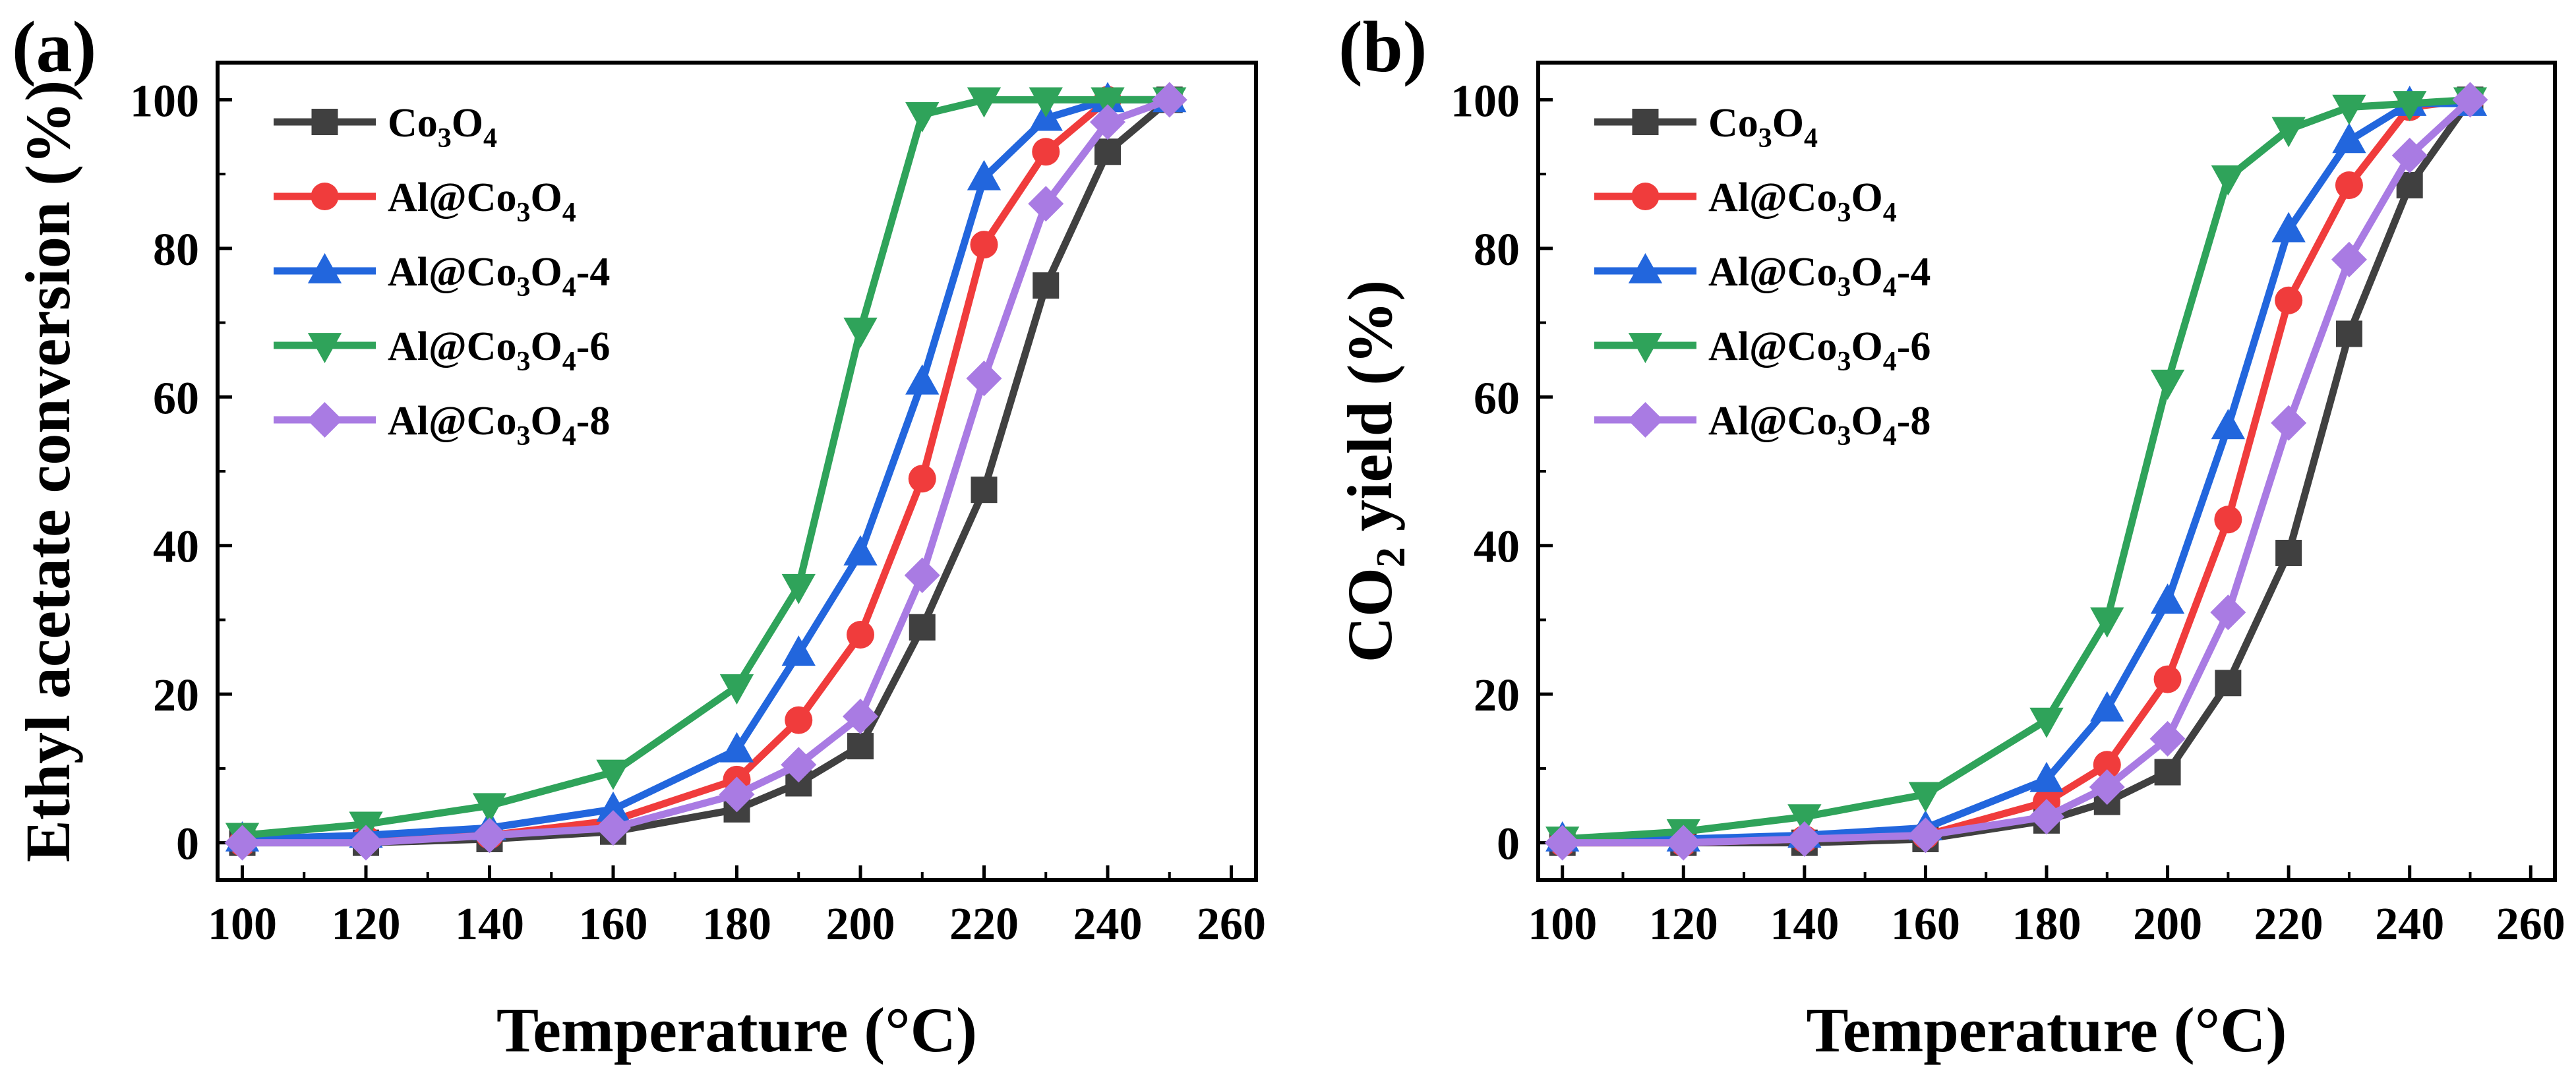  Describe the element at coordinates (242, 924) in the screenshot. I see `x-tick-label: 100` at that location.